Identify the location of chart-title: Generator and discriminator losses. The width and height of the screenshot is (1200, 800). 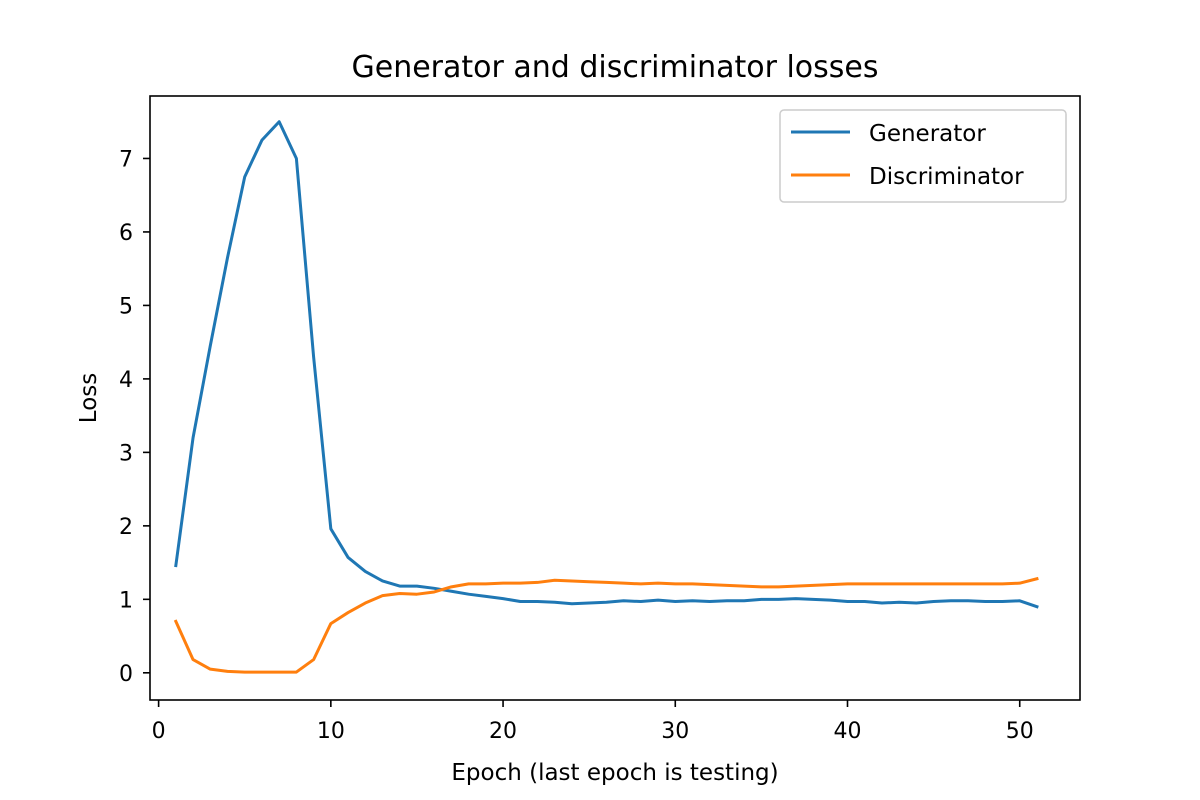
(614, 67).